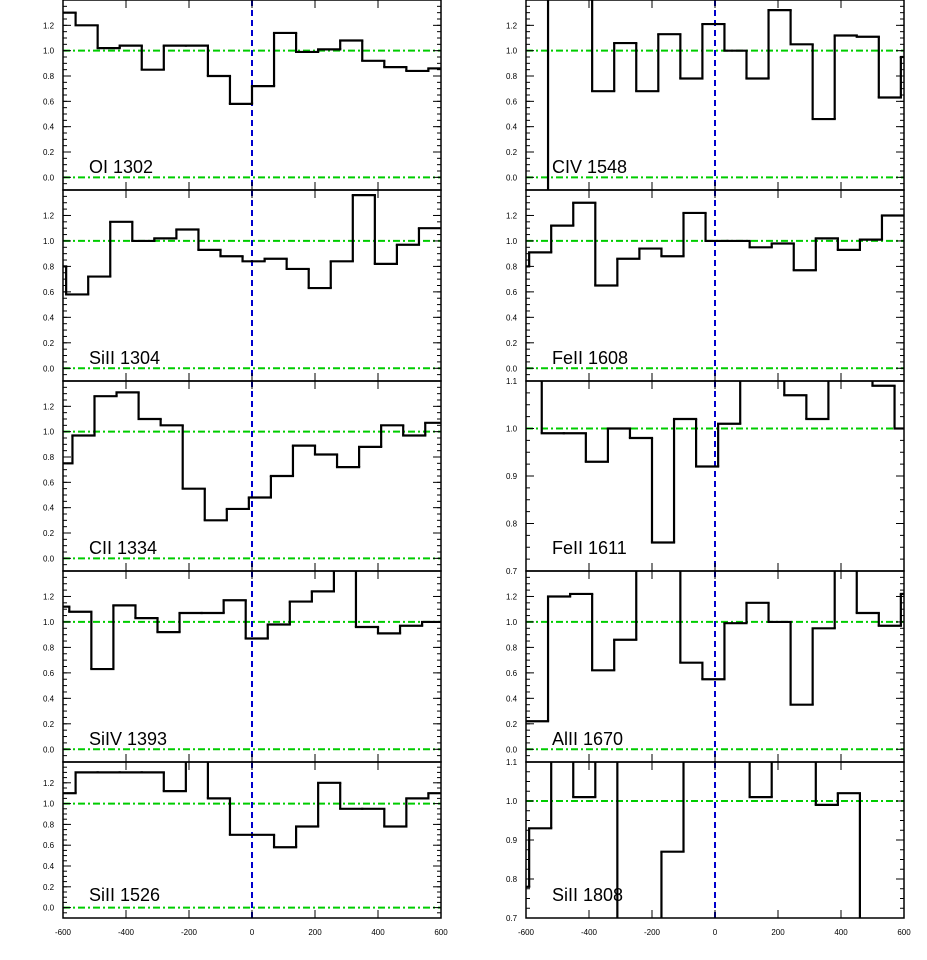  I want to click on panel: 0.0 0.2 0.4 0.6 0.8 1.0 1.2 FeII 1608, so click(705, 285).